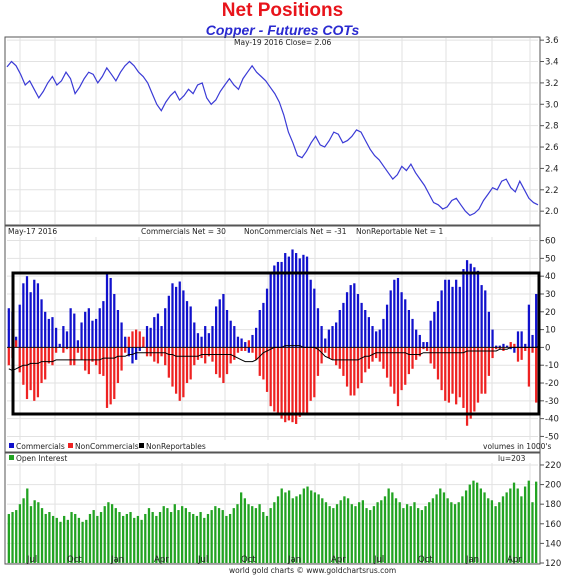 This screenshot has width=565, height=576. Describe the element at coordinates (283, 42) in the screenshot. I see `price-info-label: May-19 2016 Close= 2.06` at that location.